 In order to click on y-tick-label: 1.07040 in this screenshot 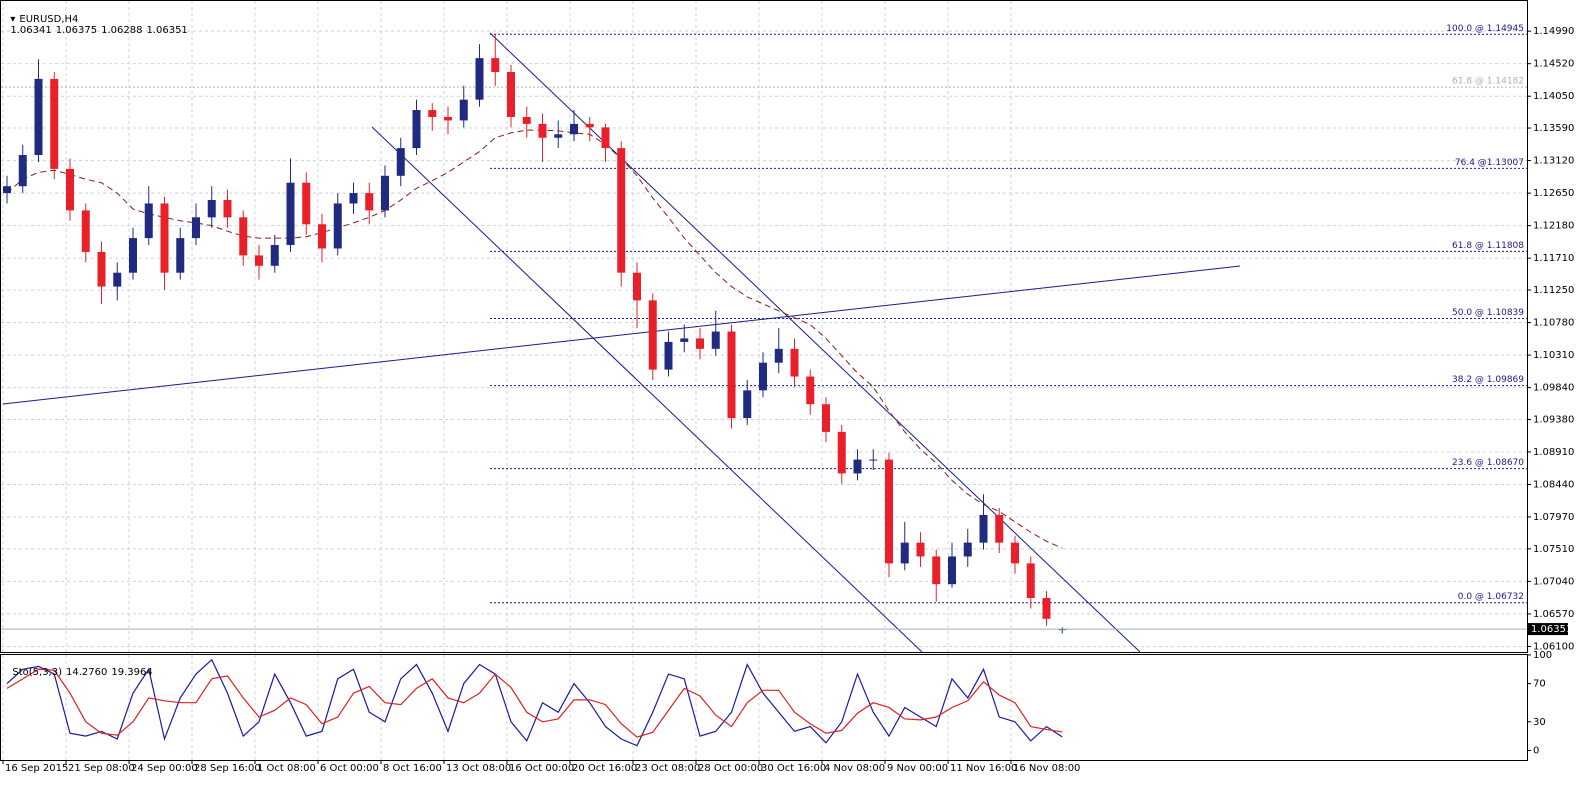, I will do `click(1553, 581)`.